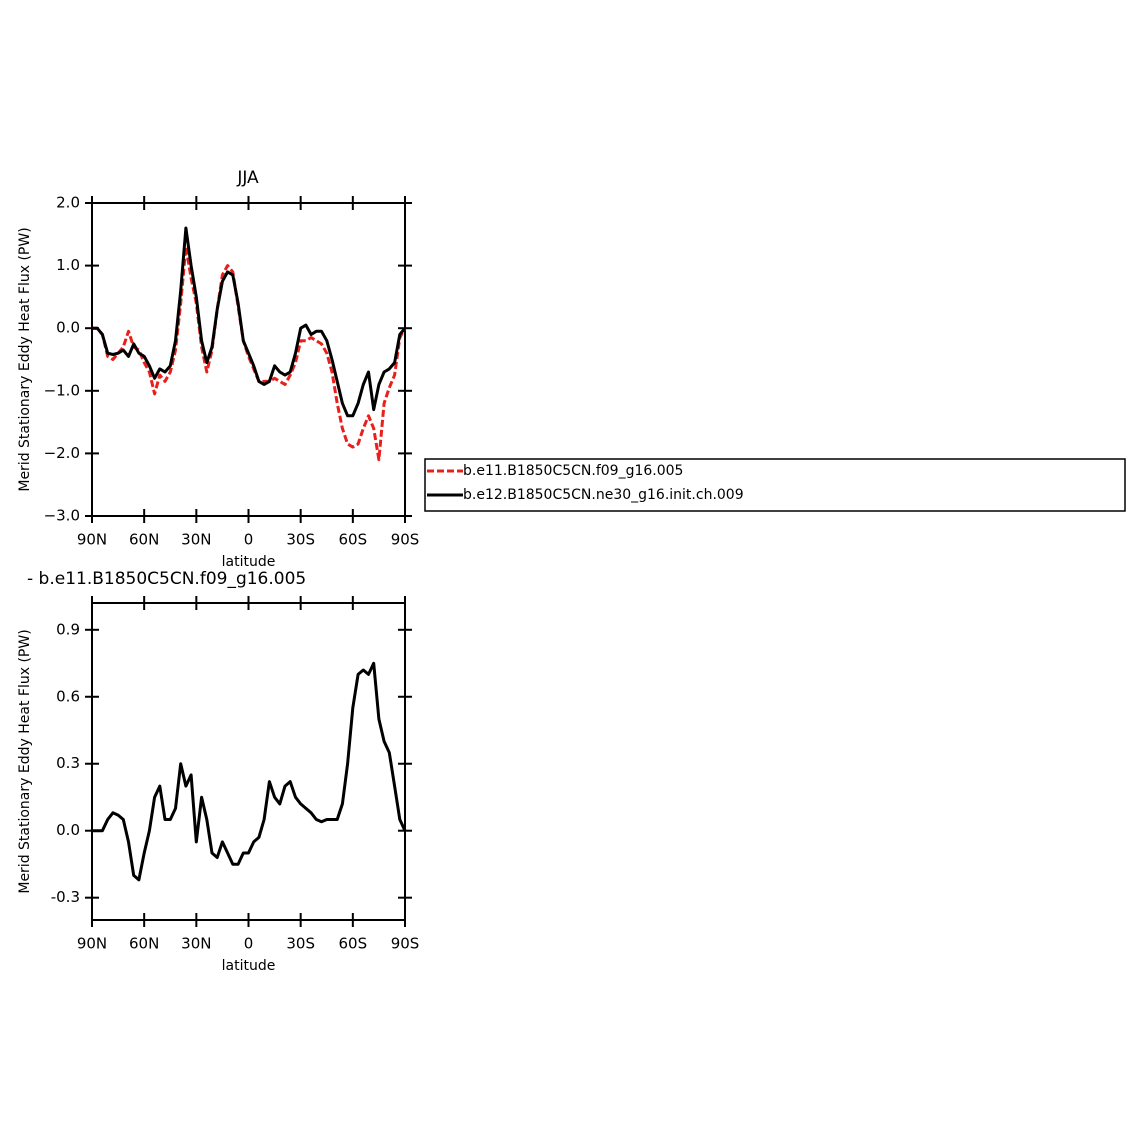  What do you see at coordinates (68, 696) in the screenshot?
I see `y-tick-label: 0.6` at bounding box center [68, 696].